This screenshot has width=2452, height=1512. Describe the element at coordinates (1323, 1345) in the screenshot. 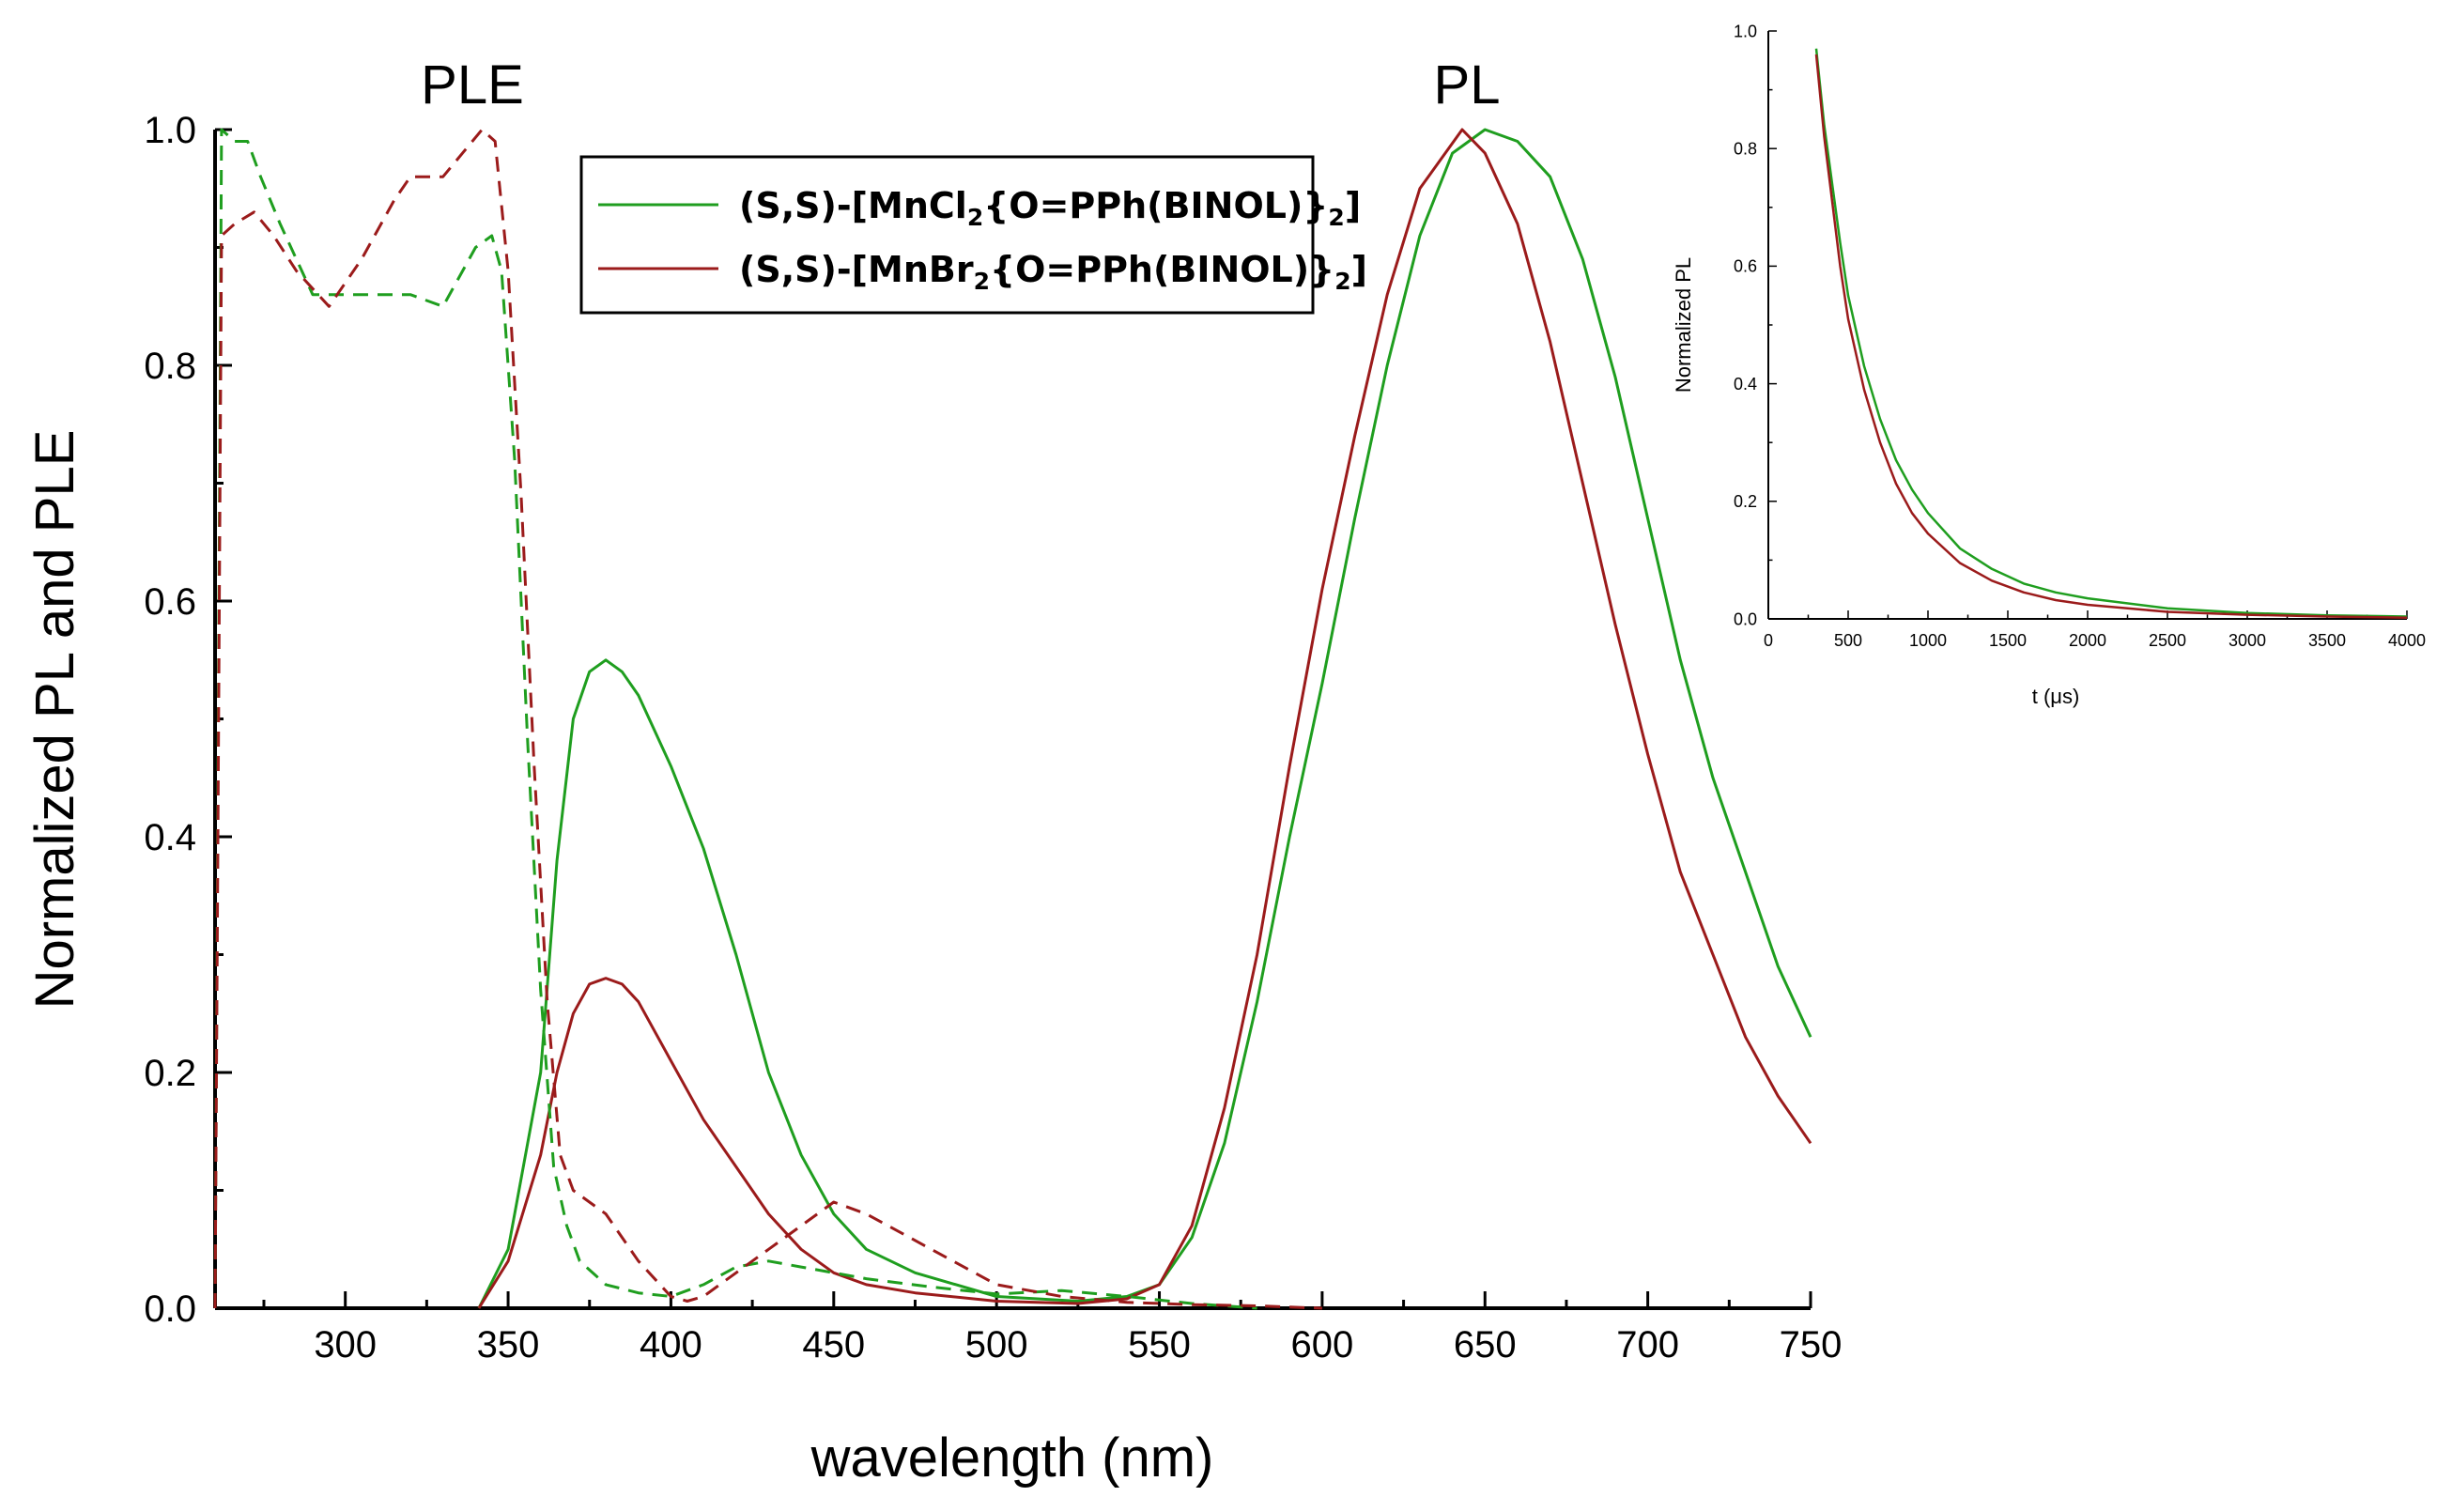

I see `main-x-tick-label: 600` at that location.